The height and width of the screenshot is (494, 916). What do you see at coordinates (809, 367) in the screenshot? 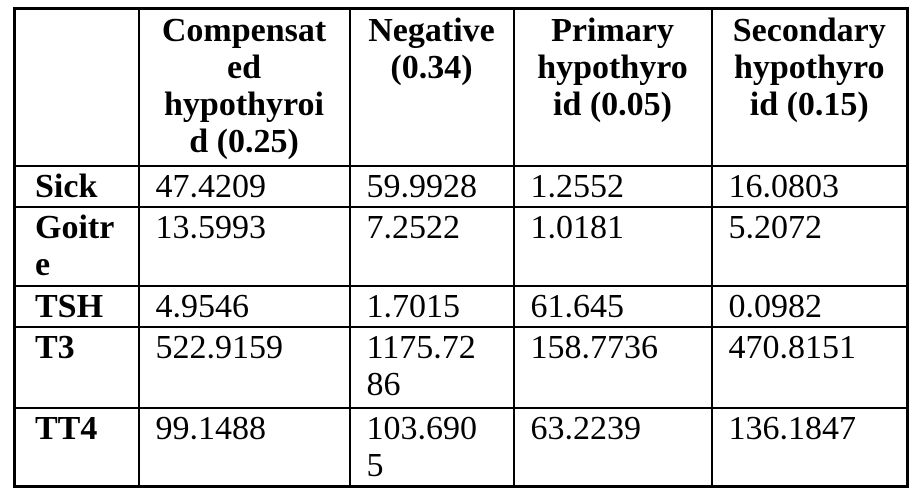
I see `cell-t3-secondary: 470.8151` at bounding box center [809, 367].